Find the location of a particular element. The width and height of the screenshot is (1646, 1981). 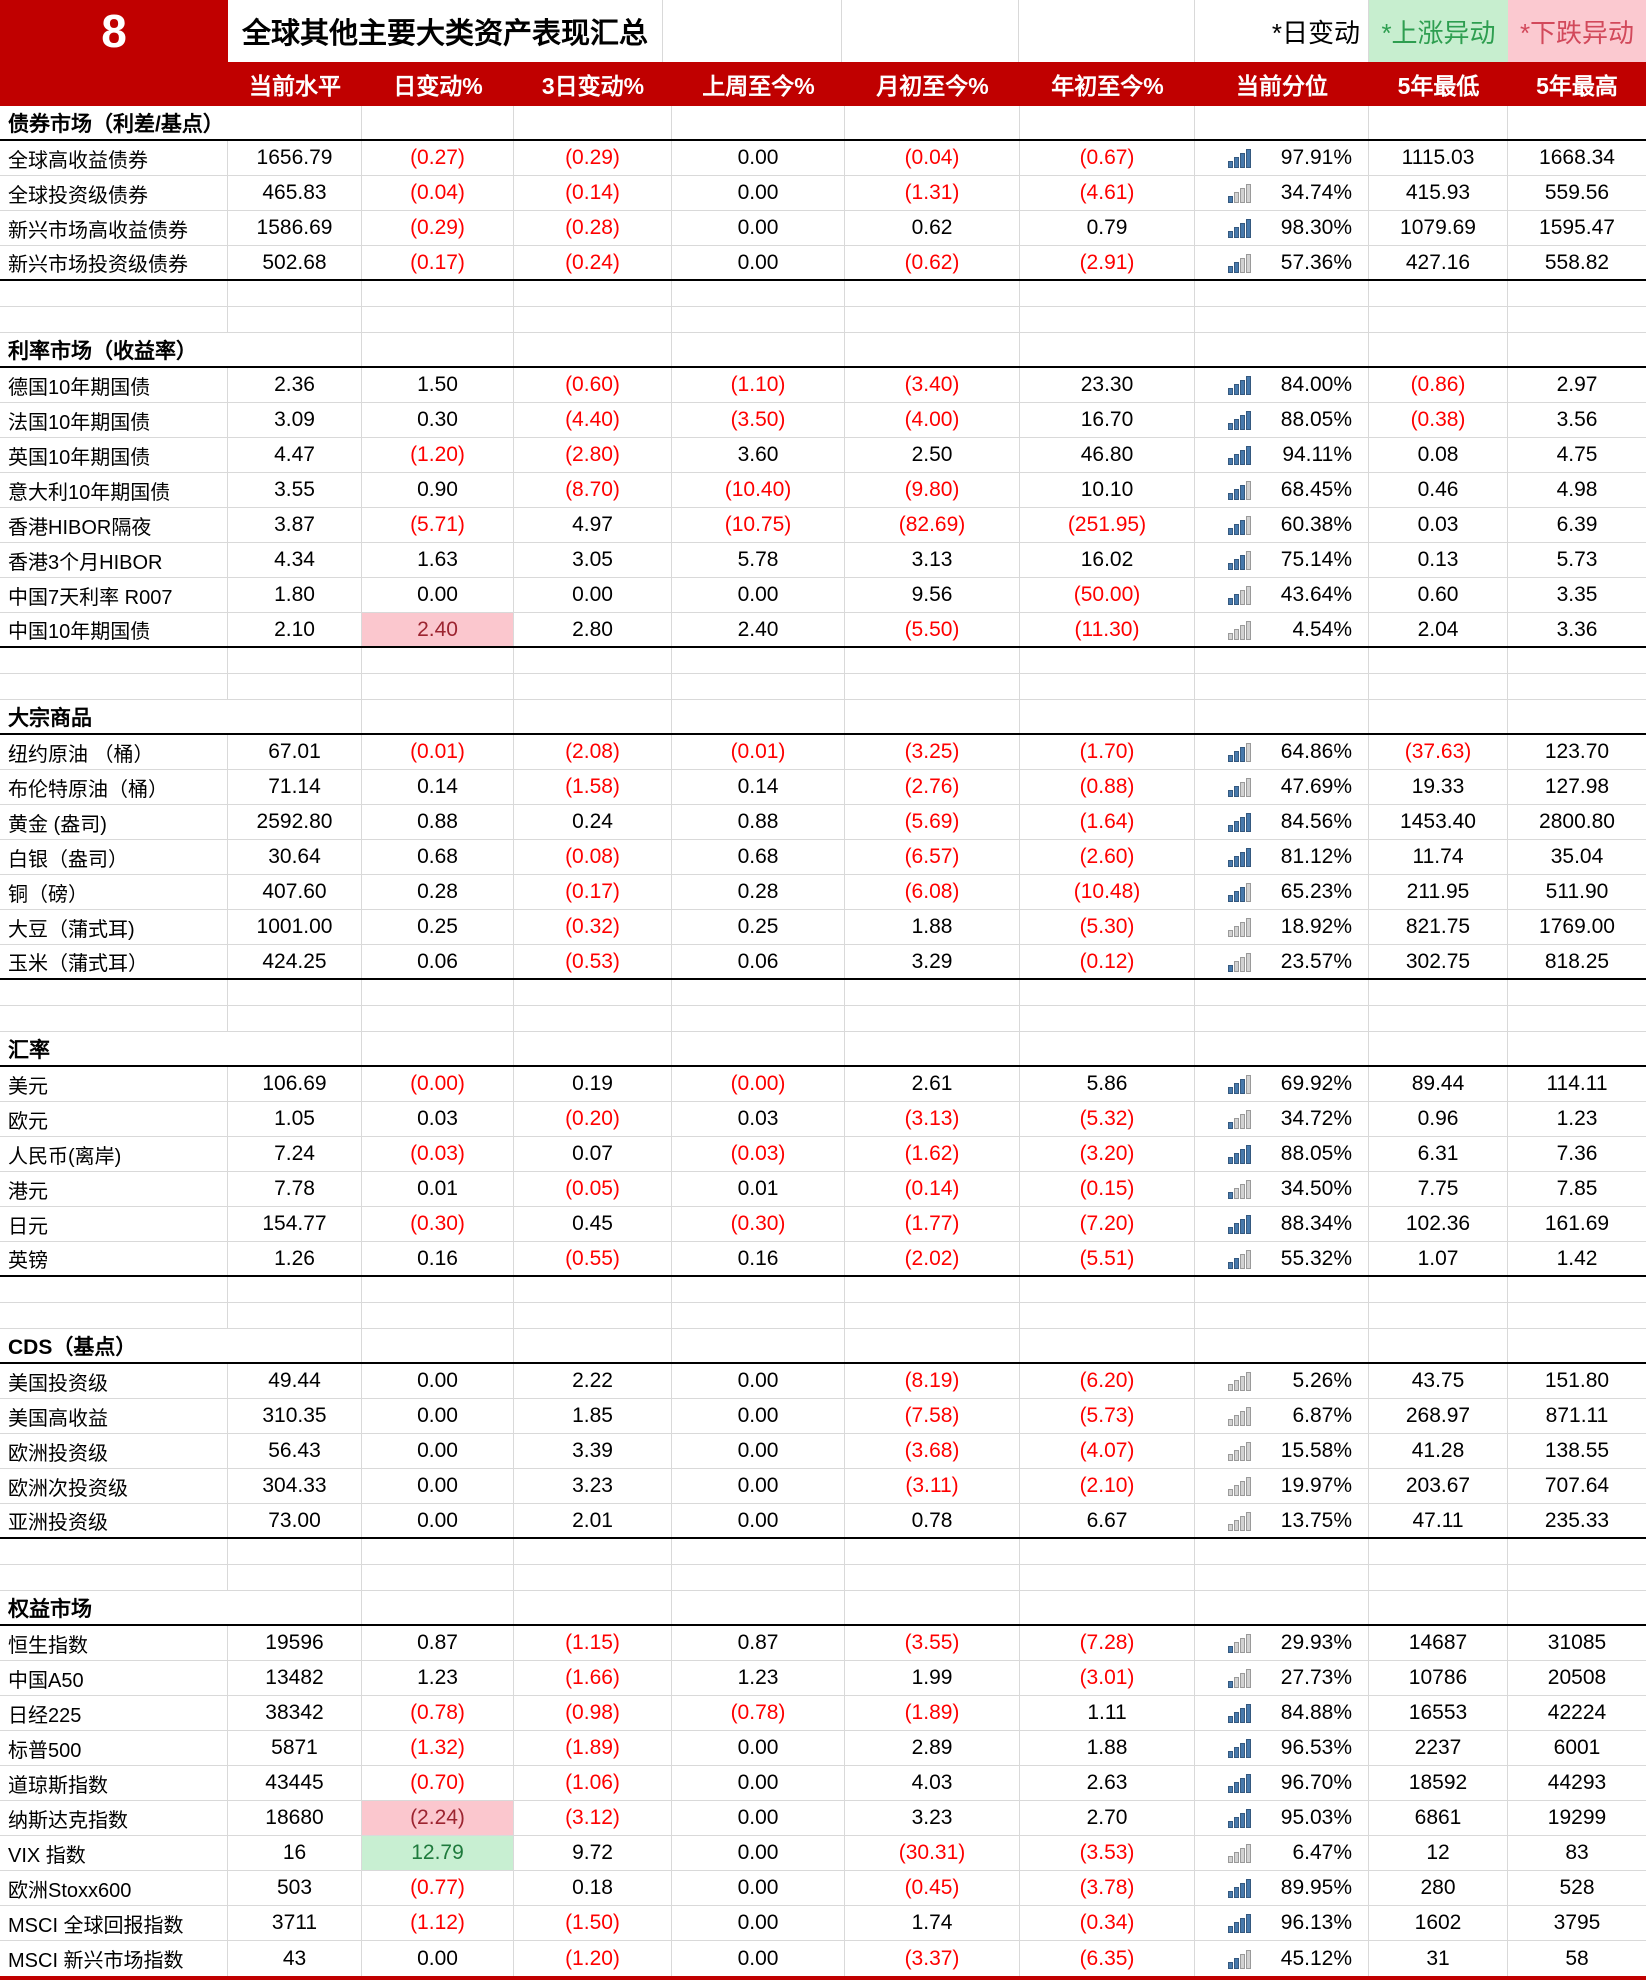

percentile-cell: 13.75% is located at coordinates (1282, 1520).